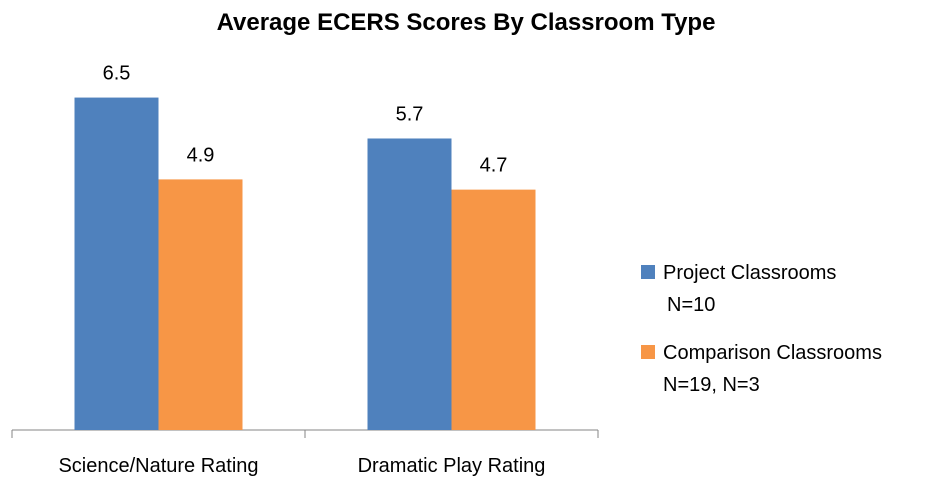 Image resolution: width=932 pixels, height=477 pixels. What do you see at coordinates (452, 466) in the screenshot?
I see `x-tick-label: Dramatic Play Rating` at bounding box center [452, 466].